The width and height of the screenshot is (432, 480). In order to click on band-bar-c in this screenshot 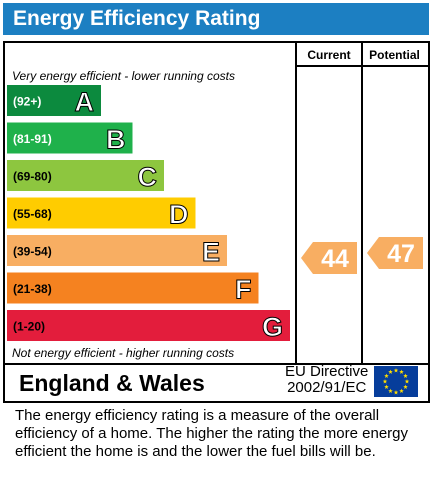, I will do `click(85, 175)`.